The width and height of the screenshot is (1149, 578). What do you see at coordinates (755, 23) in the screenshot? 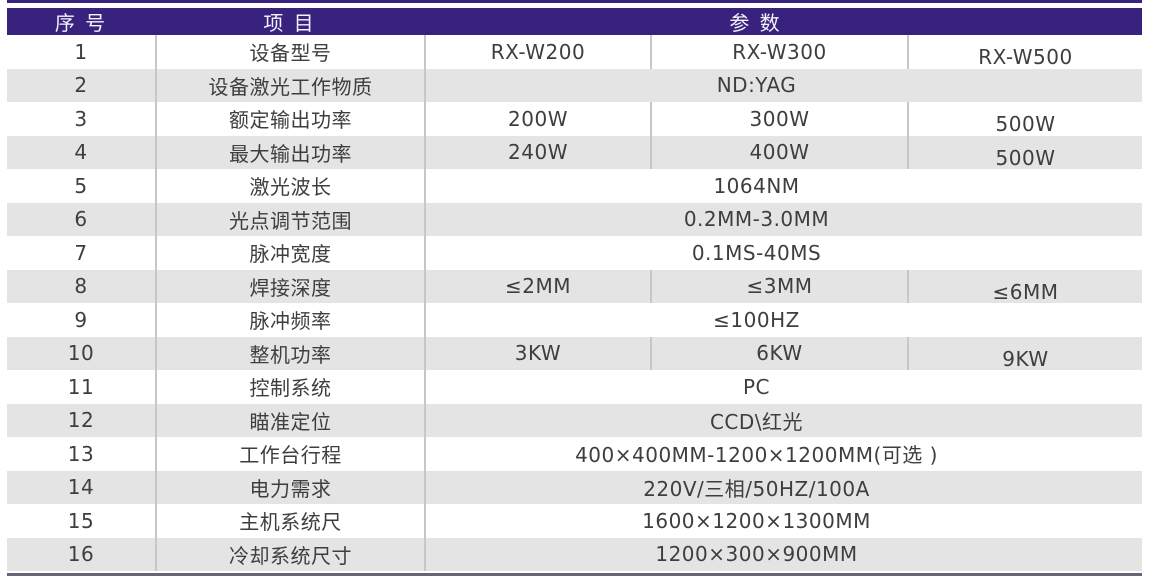
I see `header-parameters: 参 数` at bounding box center [755, 23].